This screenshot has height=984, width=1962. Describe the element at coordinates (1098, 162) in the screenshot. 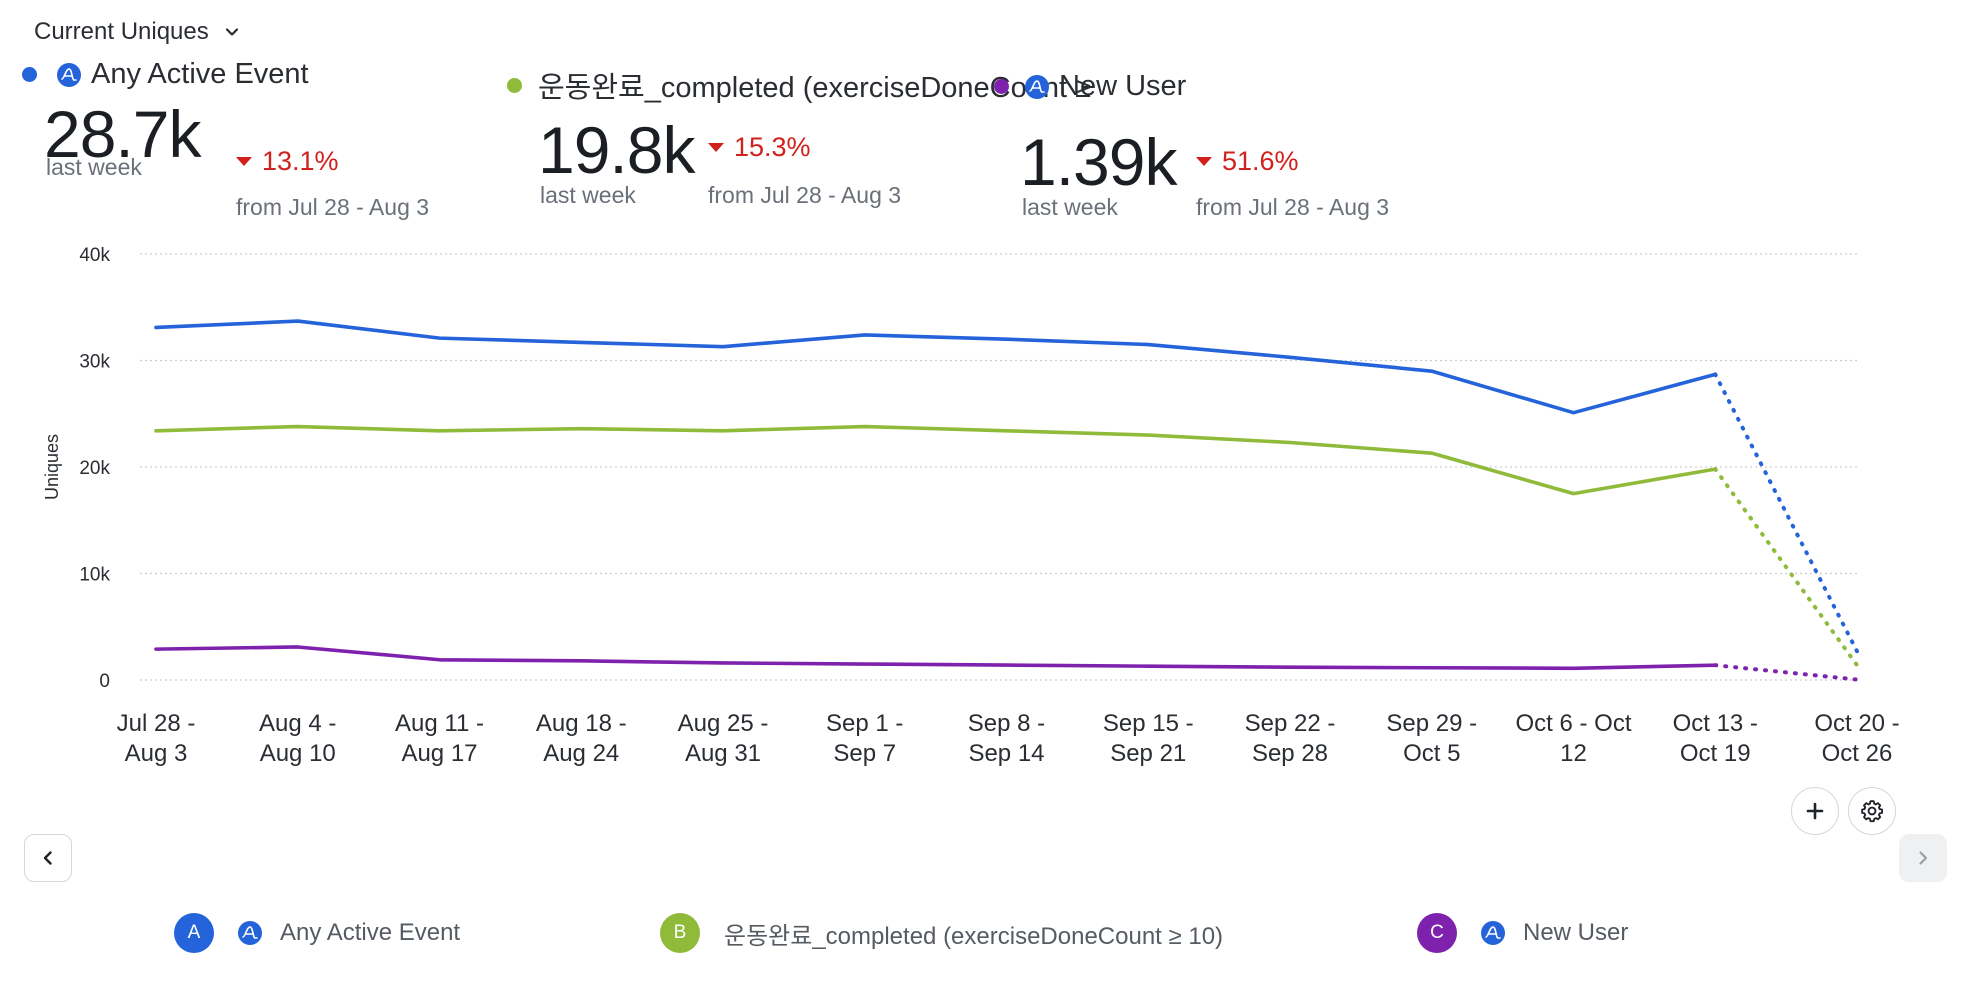

I see `series-c-value: 1.39k` at that location.